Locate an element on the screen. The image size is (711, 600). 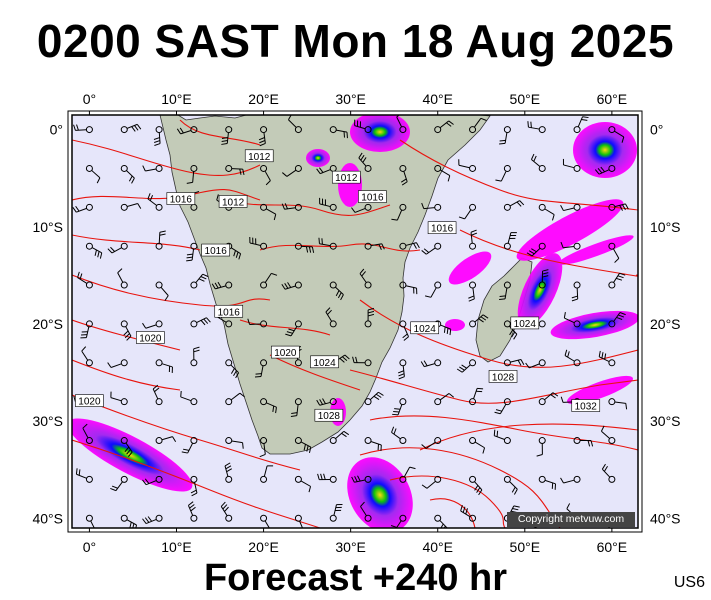
lon-tick-top: 0° is located at coordinates (89, 99).